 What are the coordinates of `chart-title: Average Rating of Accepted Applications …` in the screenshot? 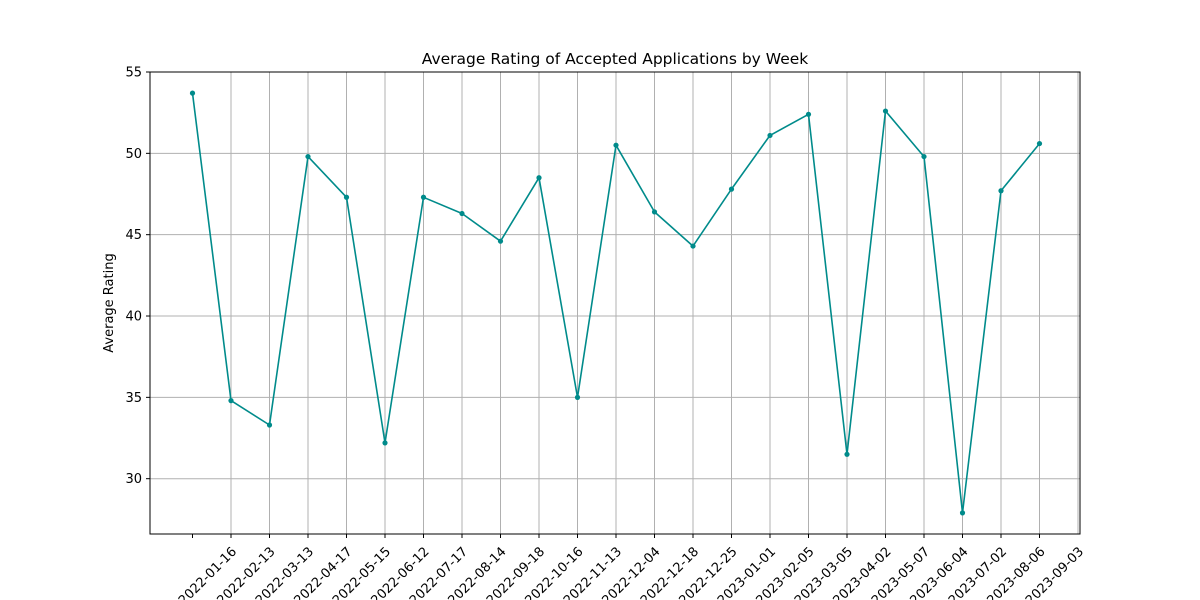 It's located at (615, 59).